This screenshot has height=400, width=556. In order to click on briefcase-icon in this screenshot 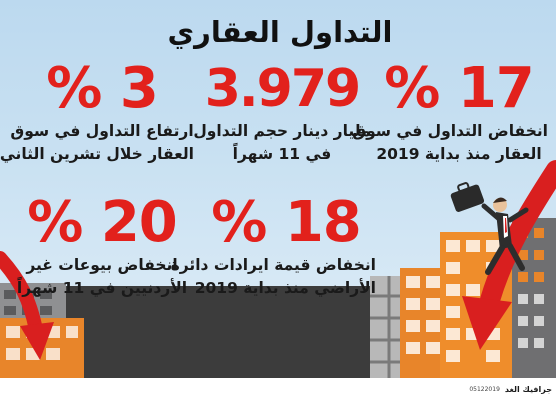, I will do `click(467, 197)`.